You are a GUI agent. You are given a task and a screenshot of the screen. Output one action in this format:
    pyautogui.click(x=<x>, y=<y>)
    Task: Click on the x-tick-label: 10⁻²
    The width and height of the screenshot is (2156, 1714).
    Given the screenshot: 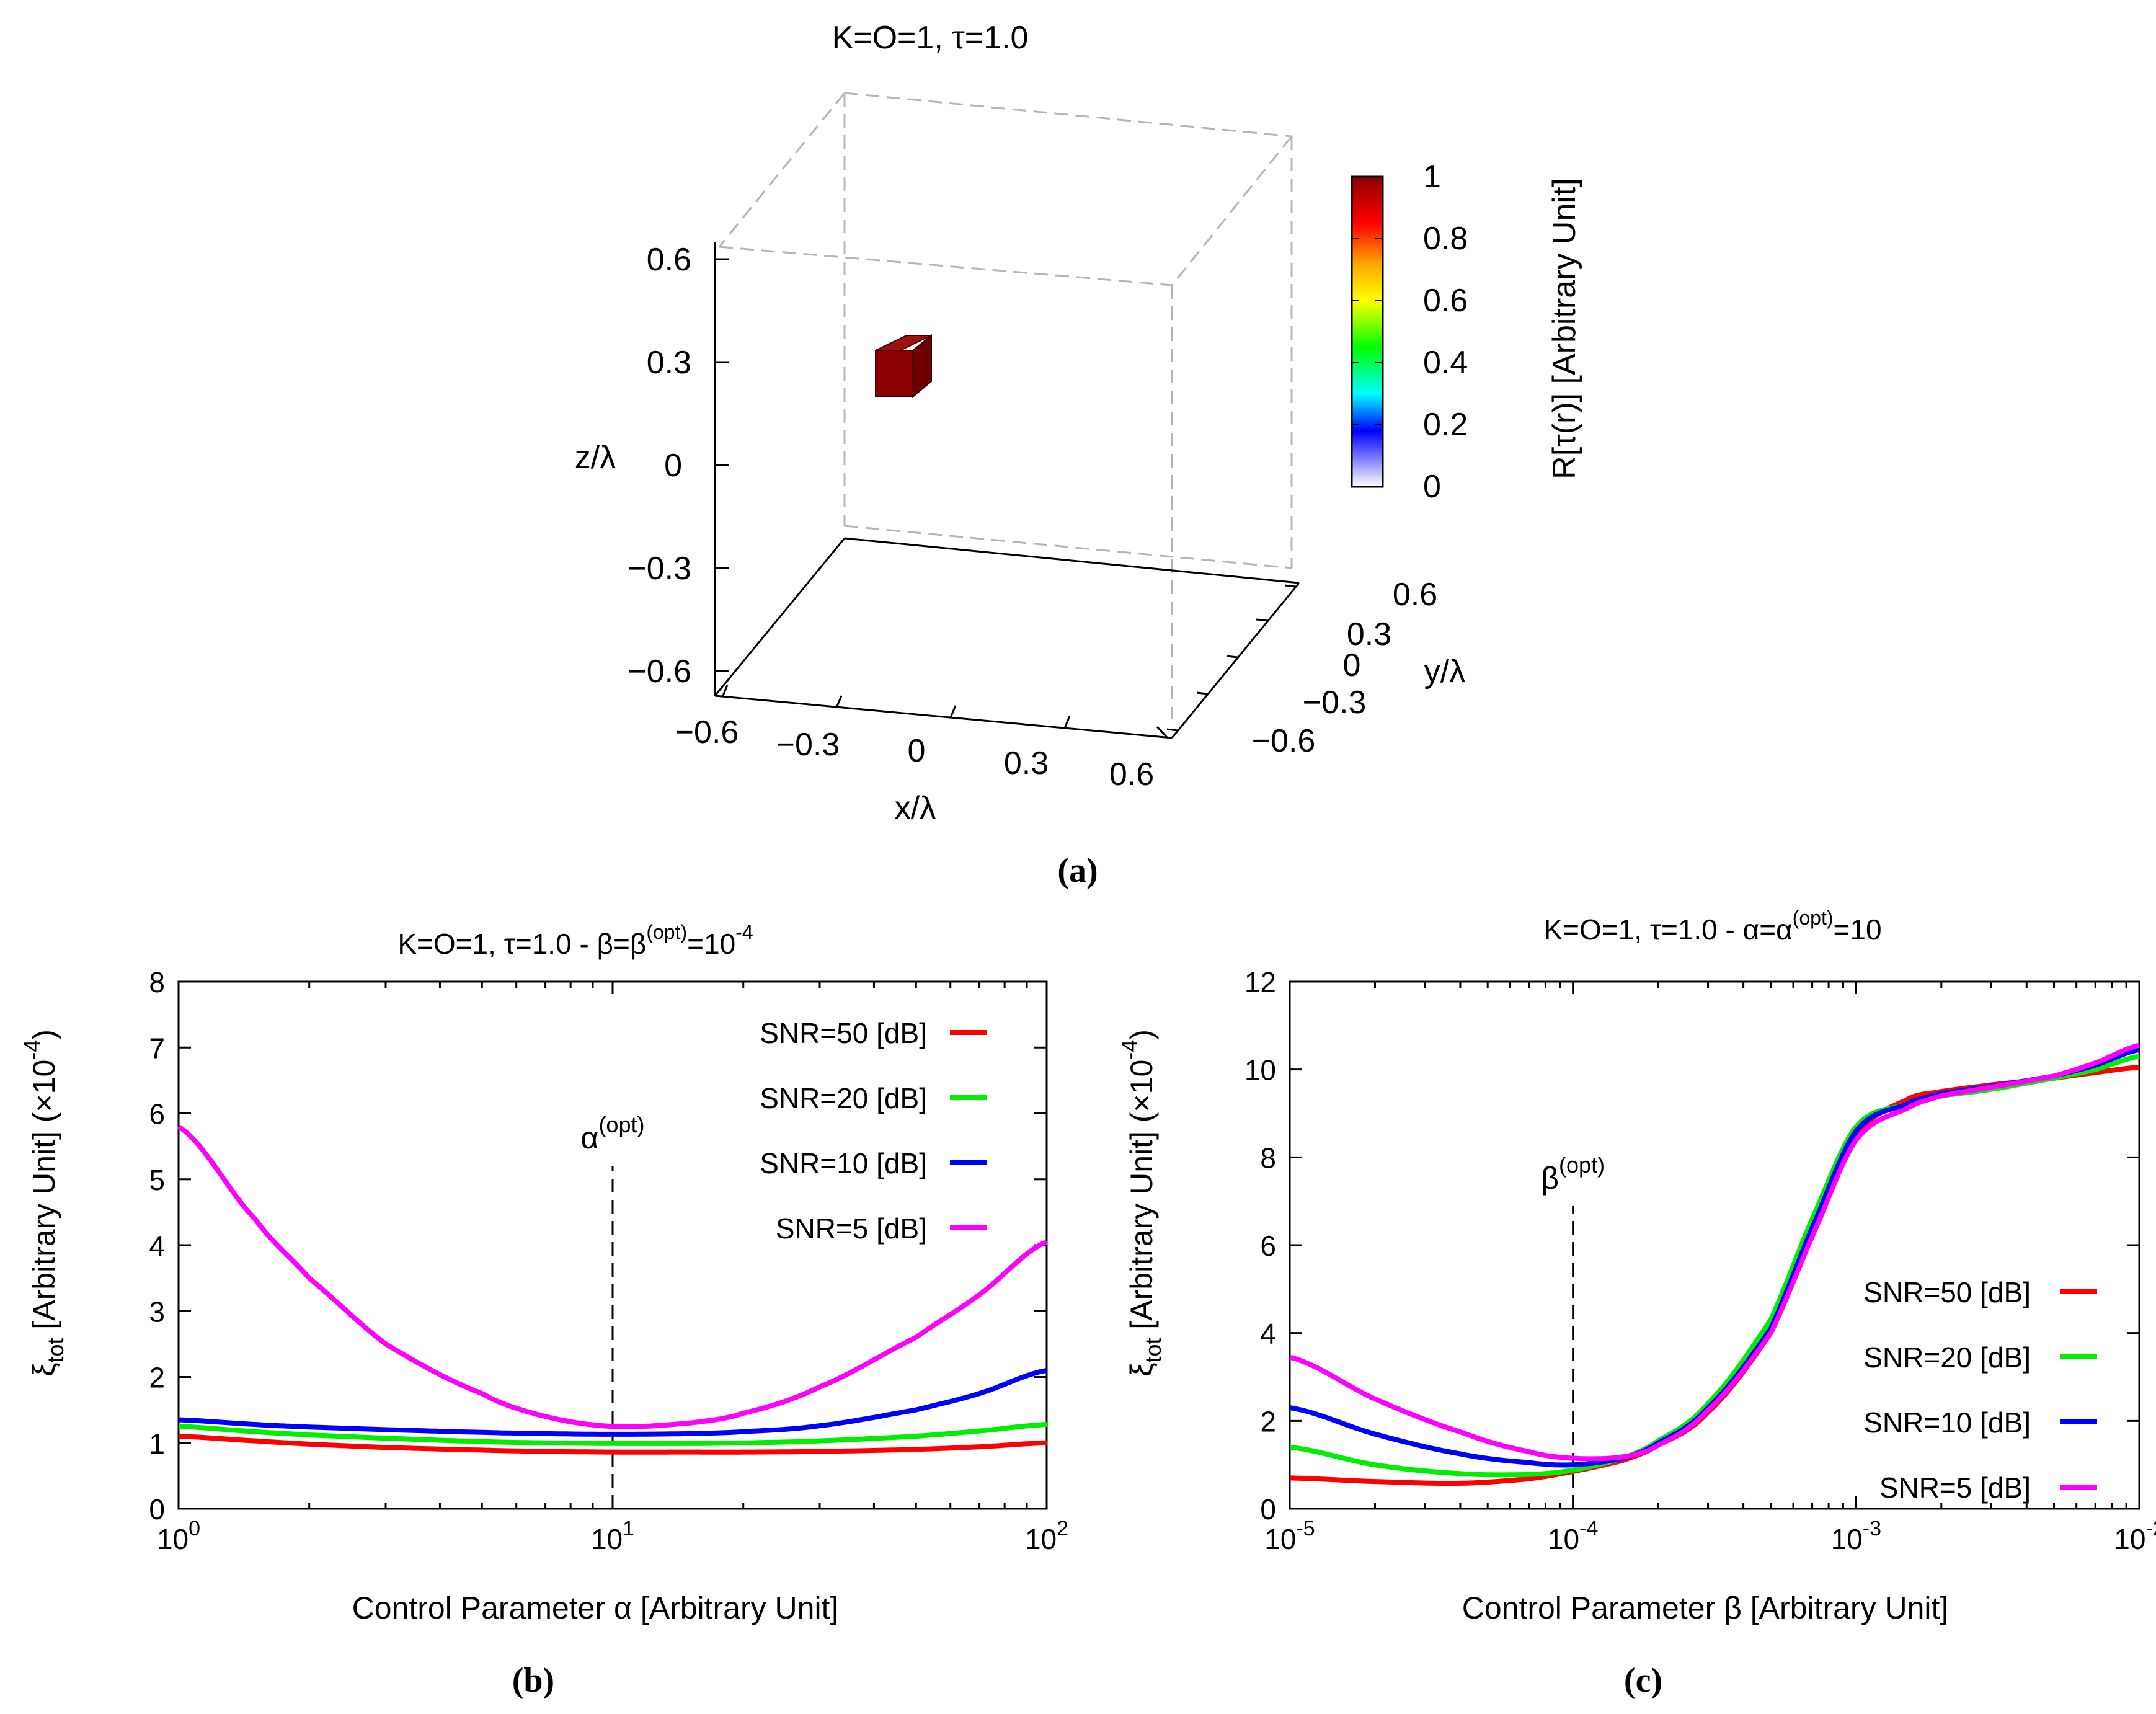 What is the action you would take?
    pyautogui.click(x=2135, y=1536)
    